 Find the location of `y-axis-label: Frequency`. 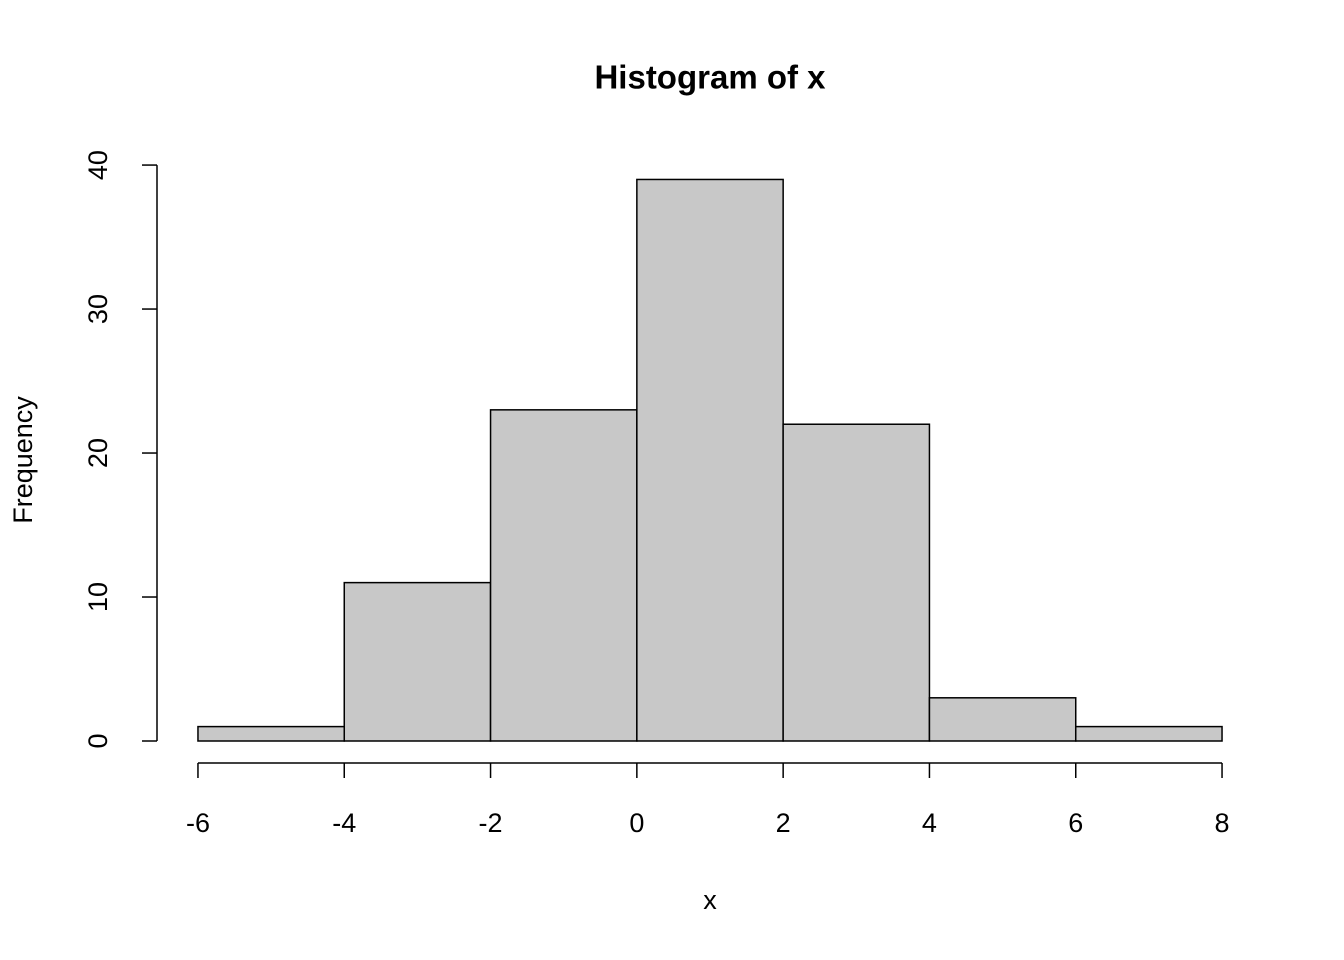

y-axis-label: Frequency is located at coordinates (23, 460).